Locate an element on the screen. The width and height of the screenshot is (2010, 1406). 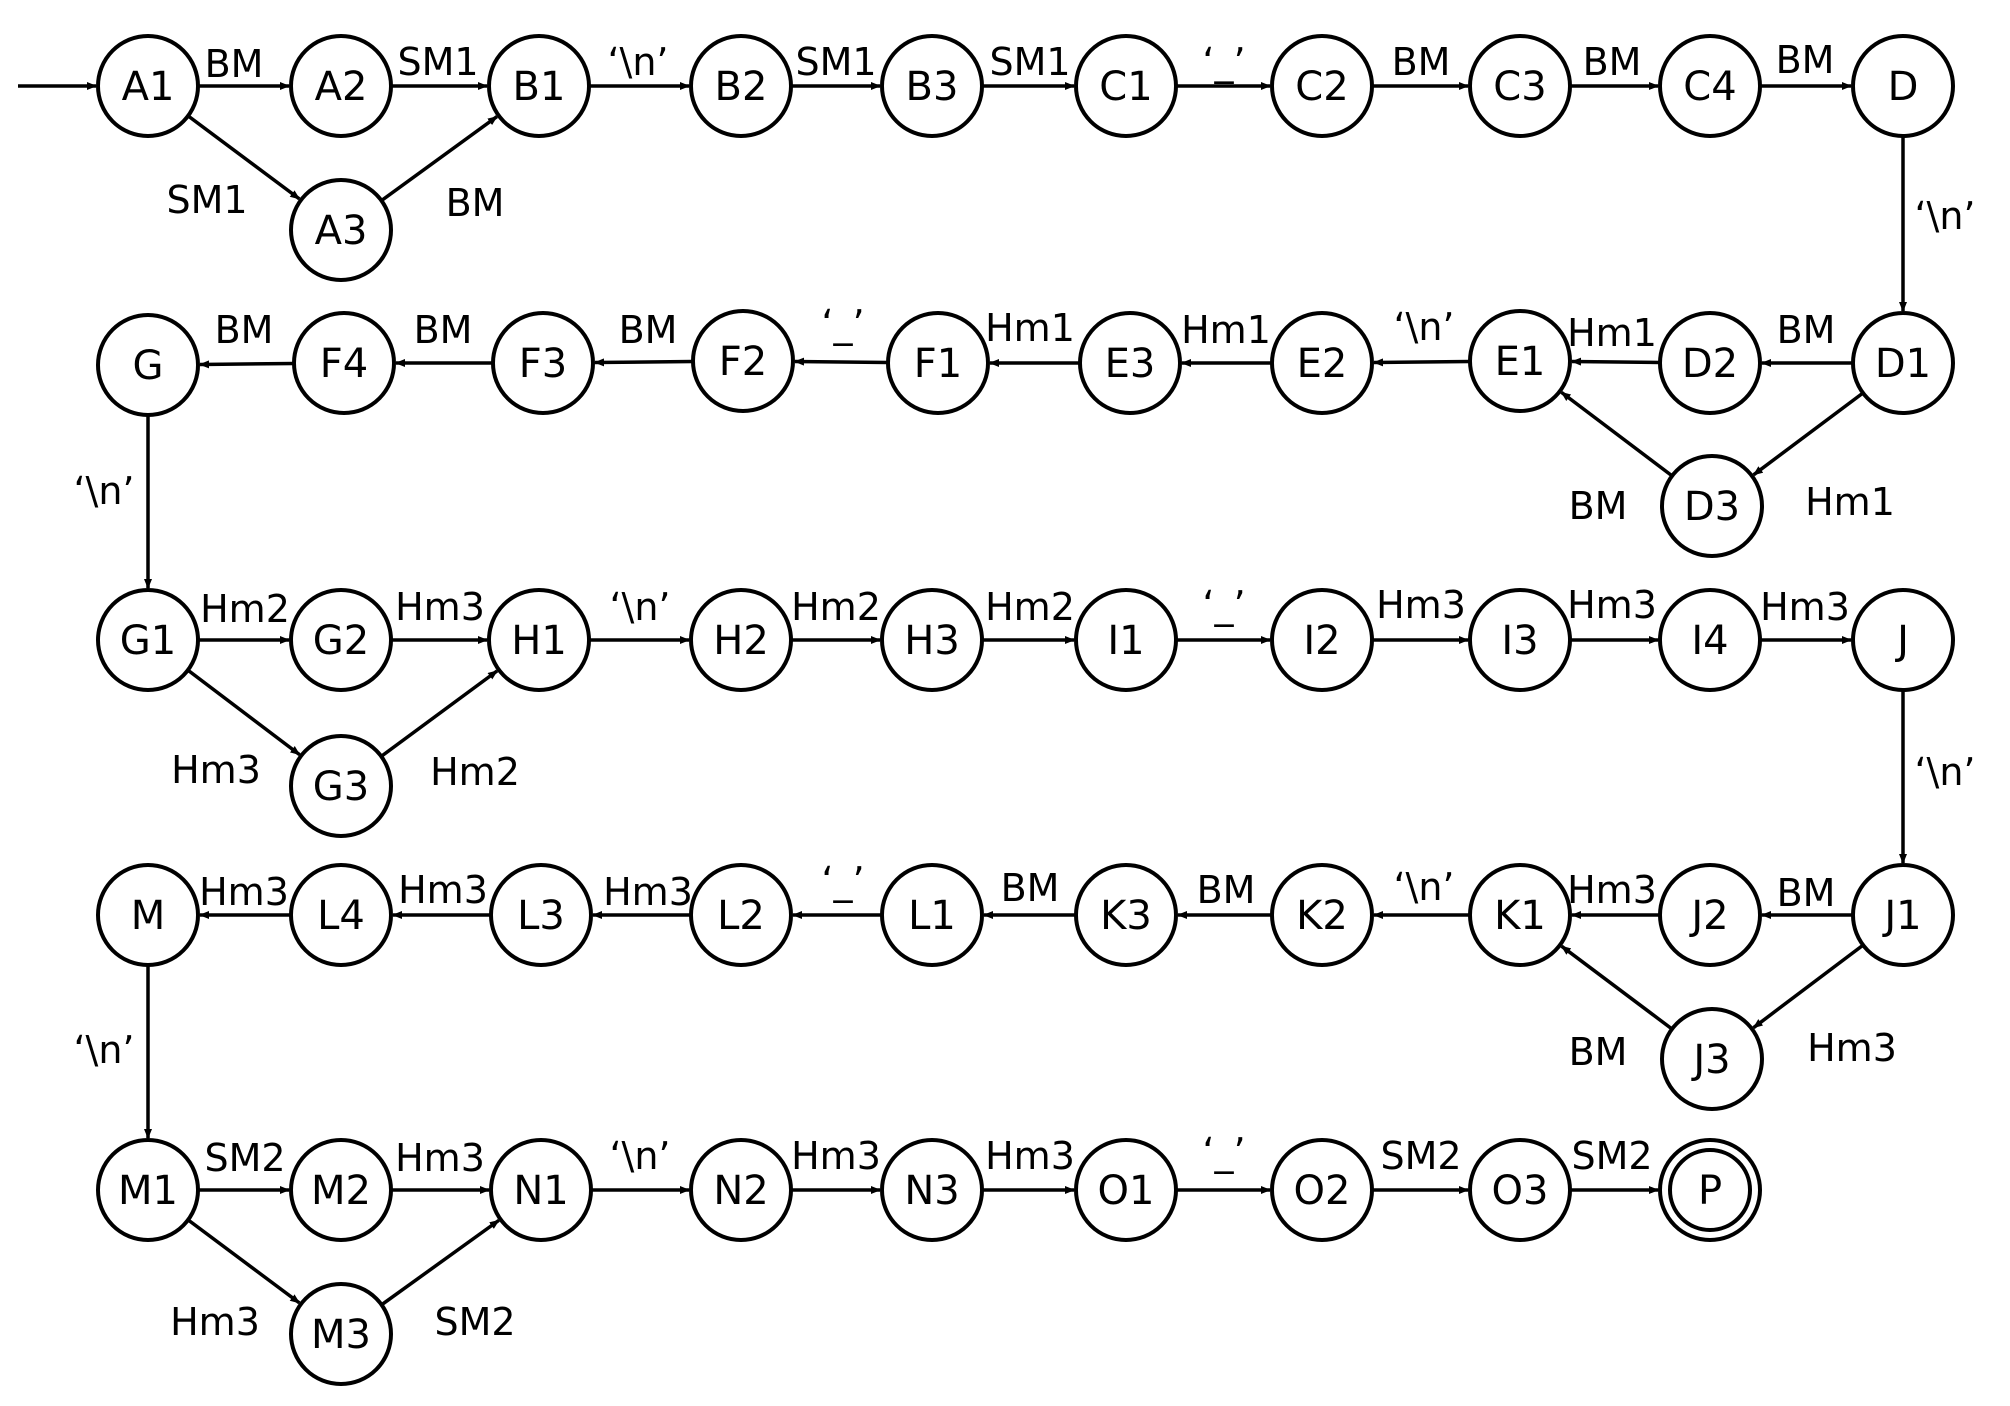
state-node-g1: G1 is located at coordinates (148, 640).